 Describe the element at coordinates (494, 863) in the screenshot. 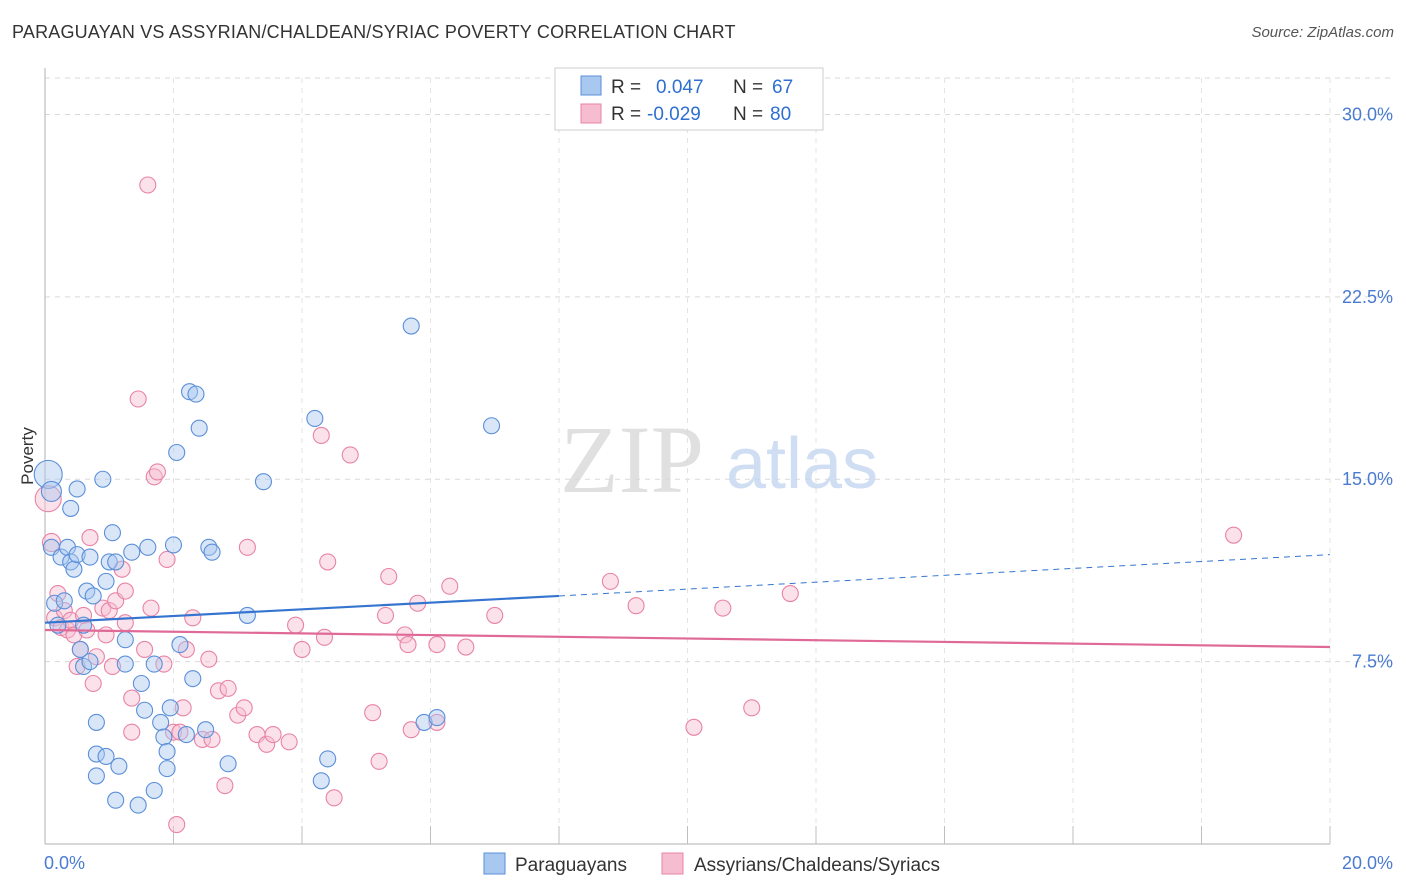

I see `bottom-legend-swatch-blue` at that location.